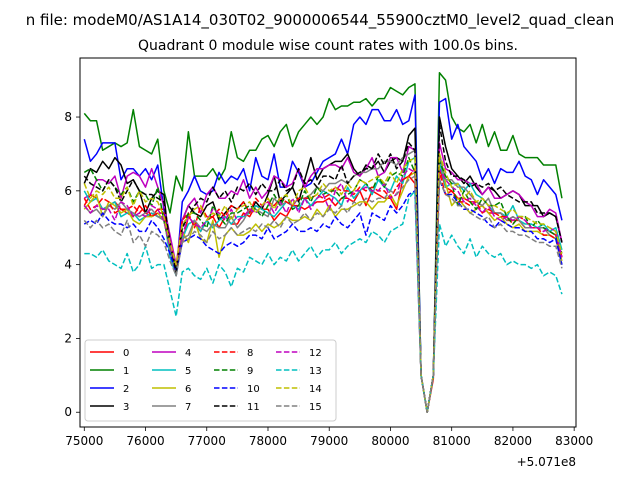  Describe the element at coordinates (126, 407) in the screenshot. I see `legend-label-3: 3` at that location.